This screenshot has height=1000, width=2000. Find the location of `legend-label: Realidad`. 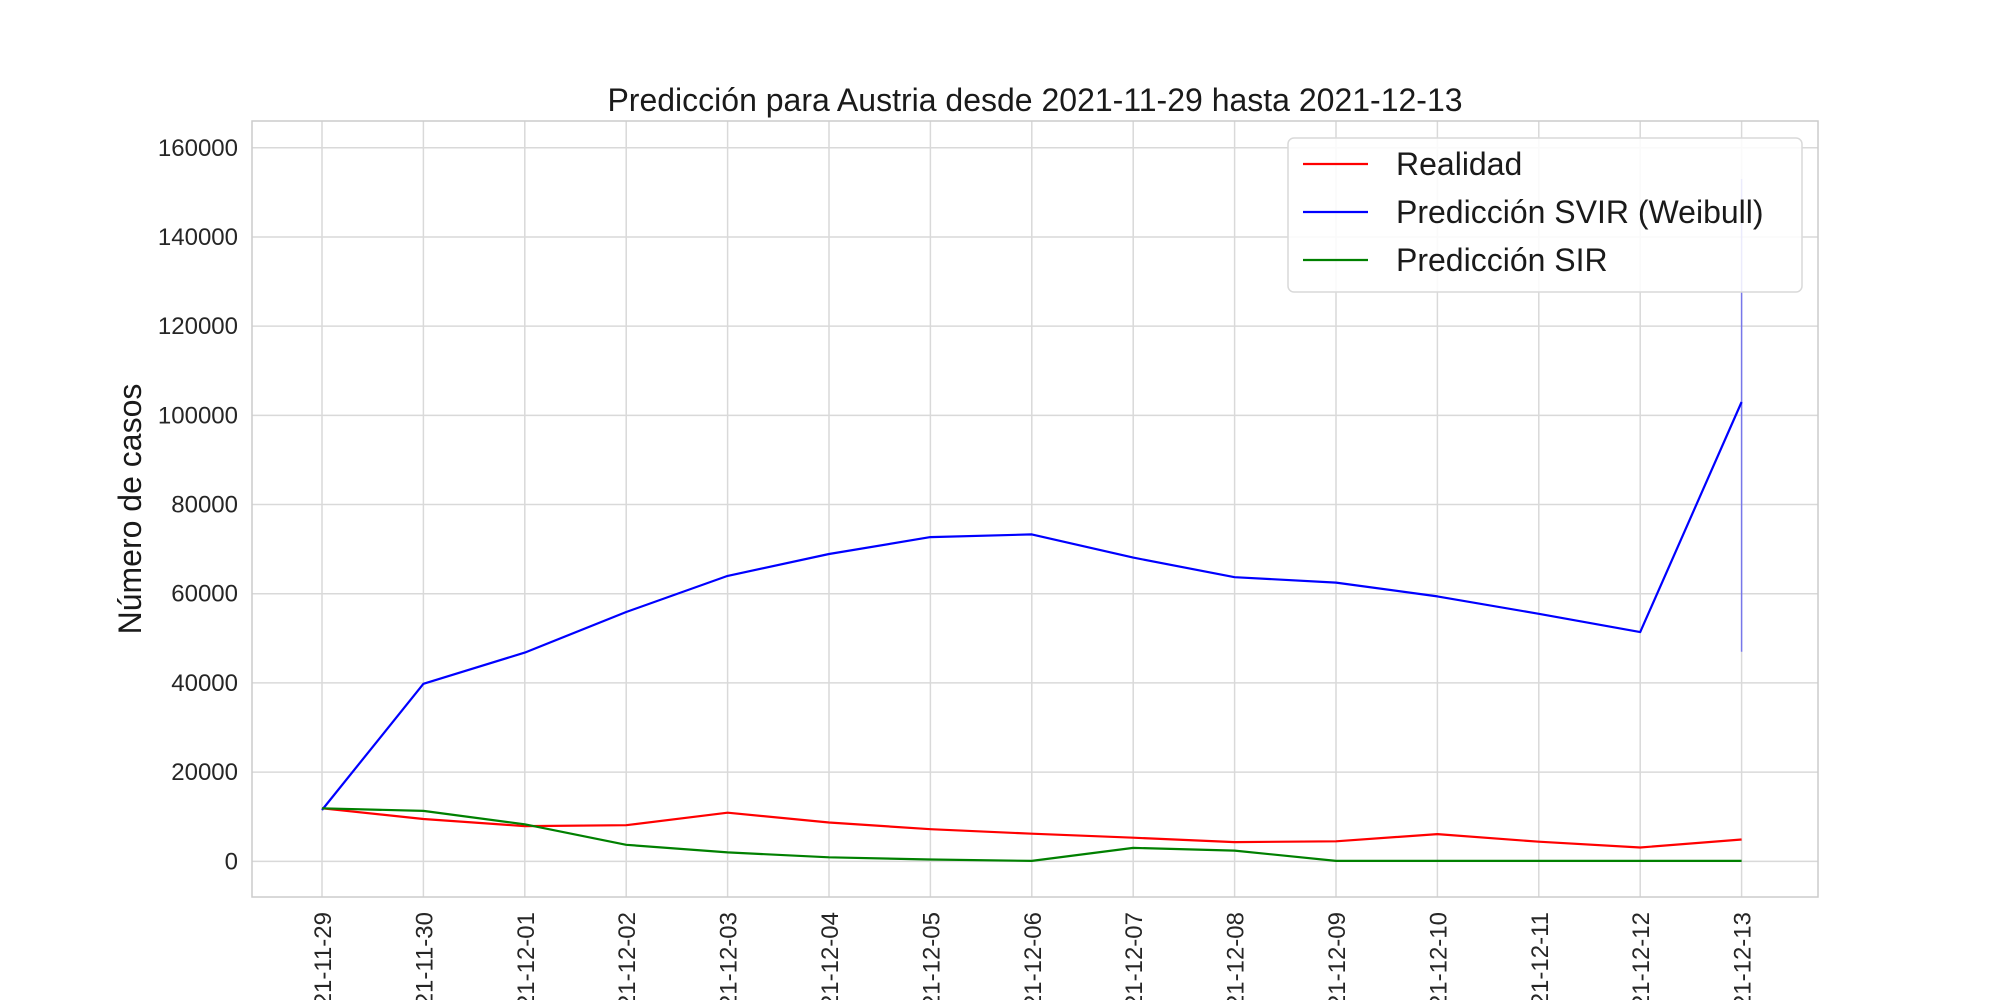

legend-label: Realidad is located at coordinates (1459, 164).